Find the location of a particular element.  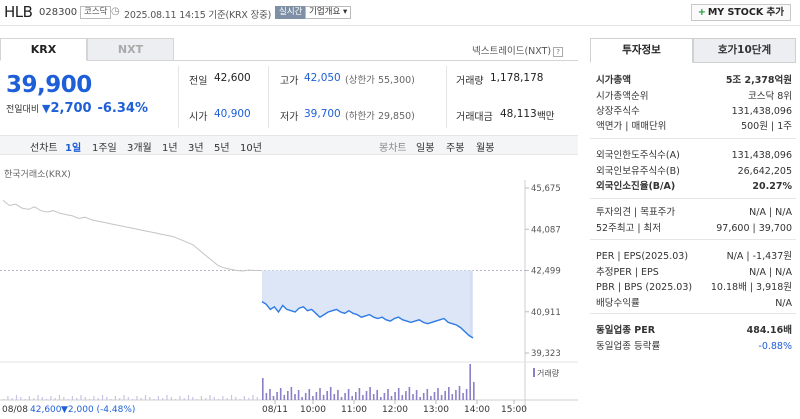

info-row-label: 배당수익률 is located at coordinates (618, 303).